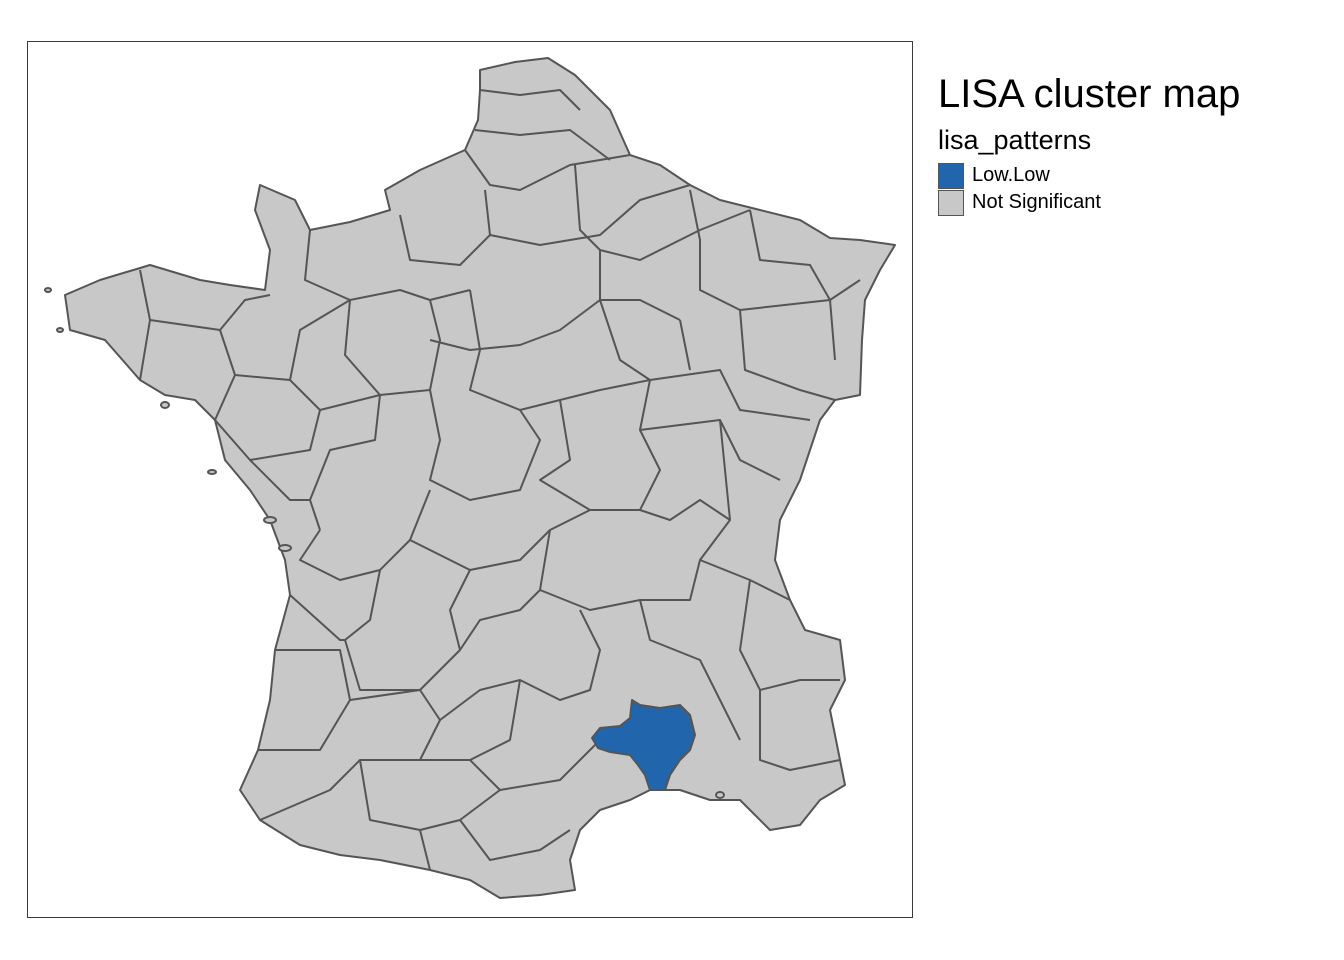 Image resolution: width=1344 pixels, height=960 pixels. I want to click on legend-label-low-low: Low.Low, so click(1011, 175).